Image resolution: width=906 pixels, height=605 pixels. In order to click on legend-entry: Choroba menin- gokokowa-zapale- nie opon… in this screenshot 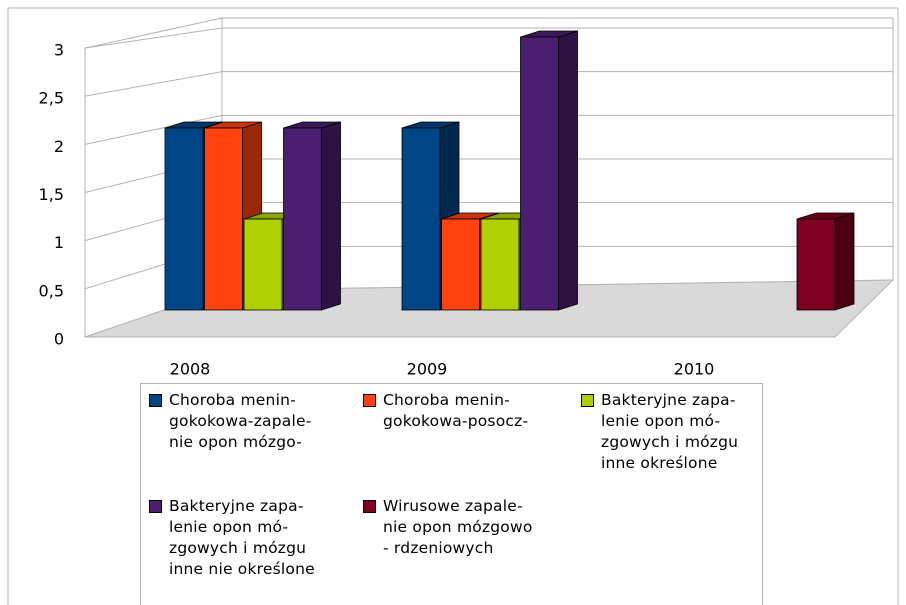, I will do `click(230, 421)`.